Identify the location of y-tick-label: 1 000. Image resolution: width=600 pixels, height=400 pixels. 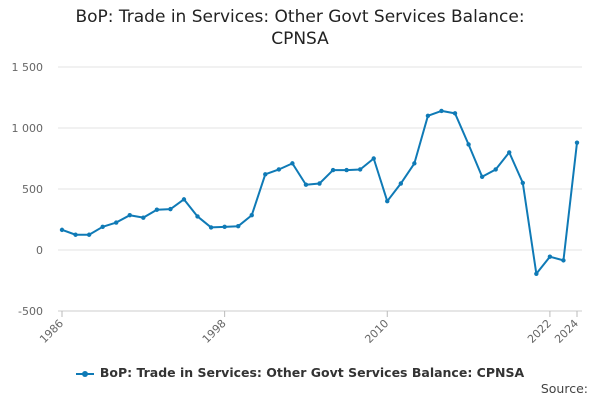
(28, 128).